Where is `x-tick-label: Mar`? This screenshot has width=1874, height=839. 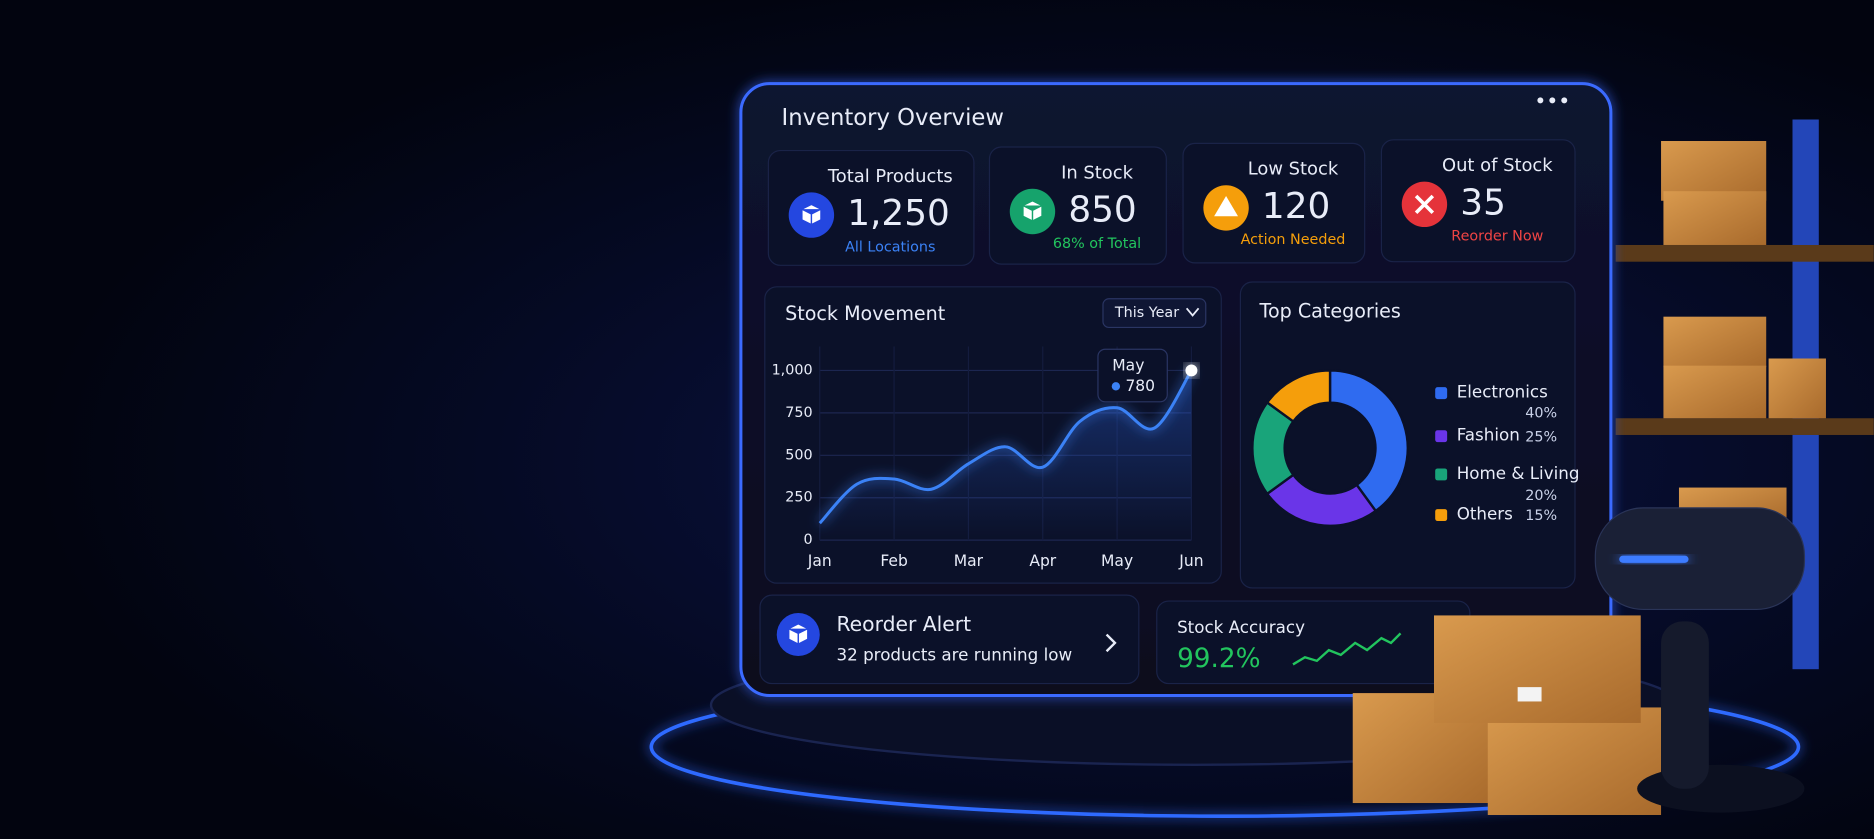 x-tick-label: Mar is located at coordinates (969, 561).